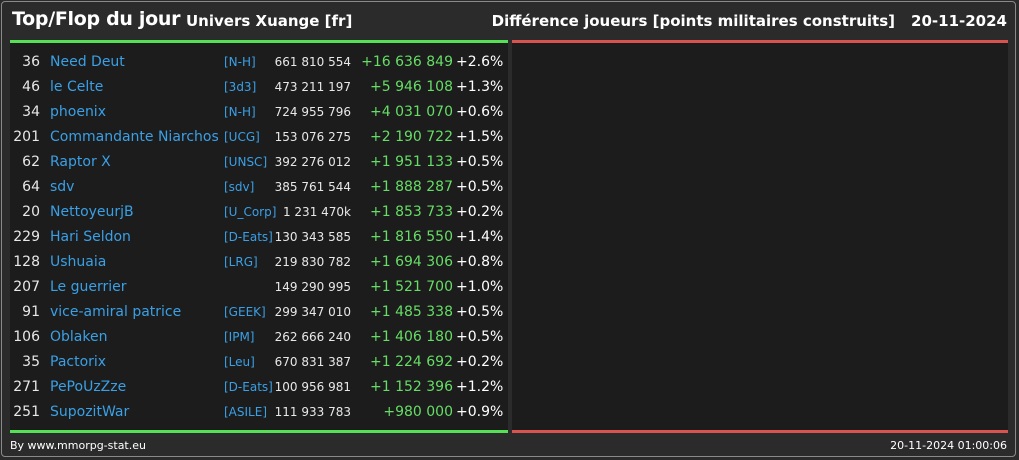 The width and height of the screenshot is (1019, 460). What do you see at coordinates (88, 287) in the screenshot?
I see `player-name-link: Le guerrier` at bounding box center [88, 287].